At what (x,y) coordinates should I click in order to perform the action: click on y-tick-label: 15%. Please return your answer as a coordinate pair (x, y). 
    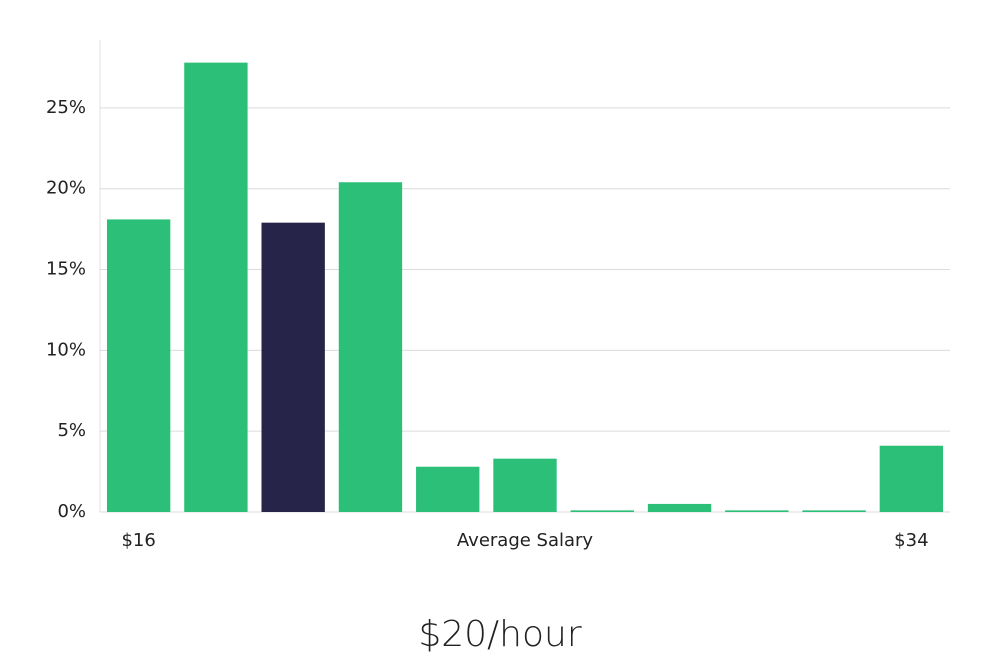
    Looking at the image, I should click on (66, 269).